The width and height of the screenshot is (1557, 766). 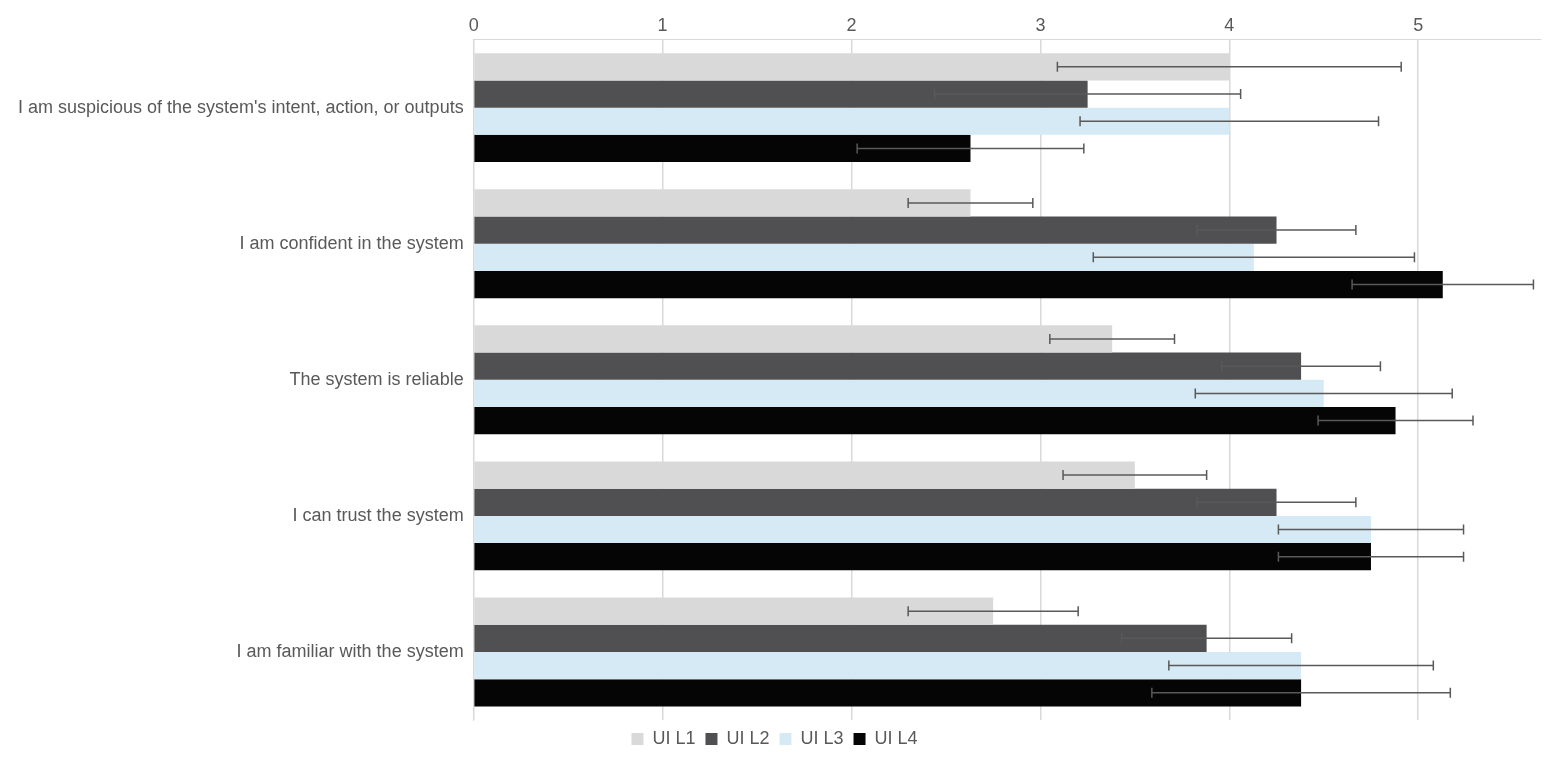 What do you see at coordinates (896, 737) in the screenshot?
I see `legend-label: UI L4` at bounding box center [896, 737].